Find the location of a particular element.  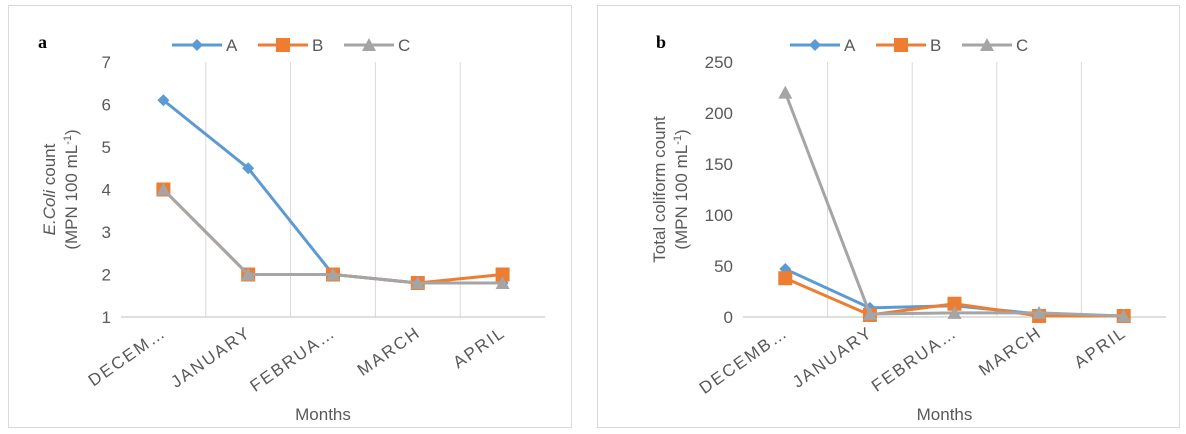

y-axis-title-part: count is located at coordinates (49, 166).